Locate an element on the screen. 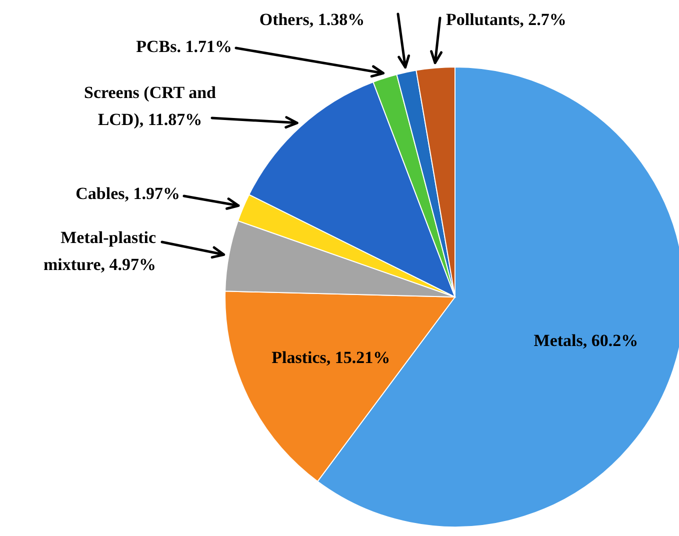 Image resolution: width=679 pixels, height=536 pixels. slice-label: Others, 1.38% is located at coordinates (312, 19).